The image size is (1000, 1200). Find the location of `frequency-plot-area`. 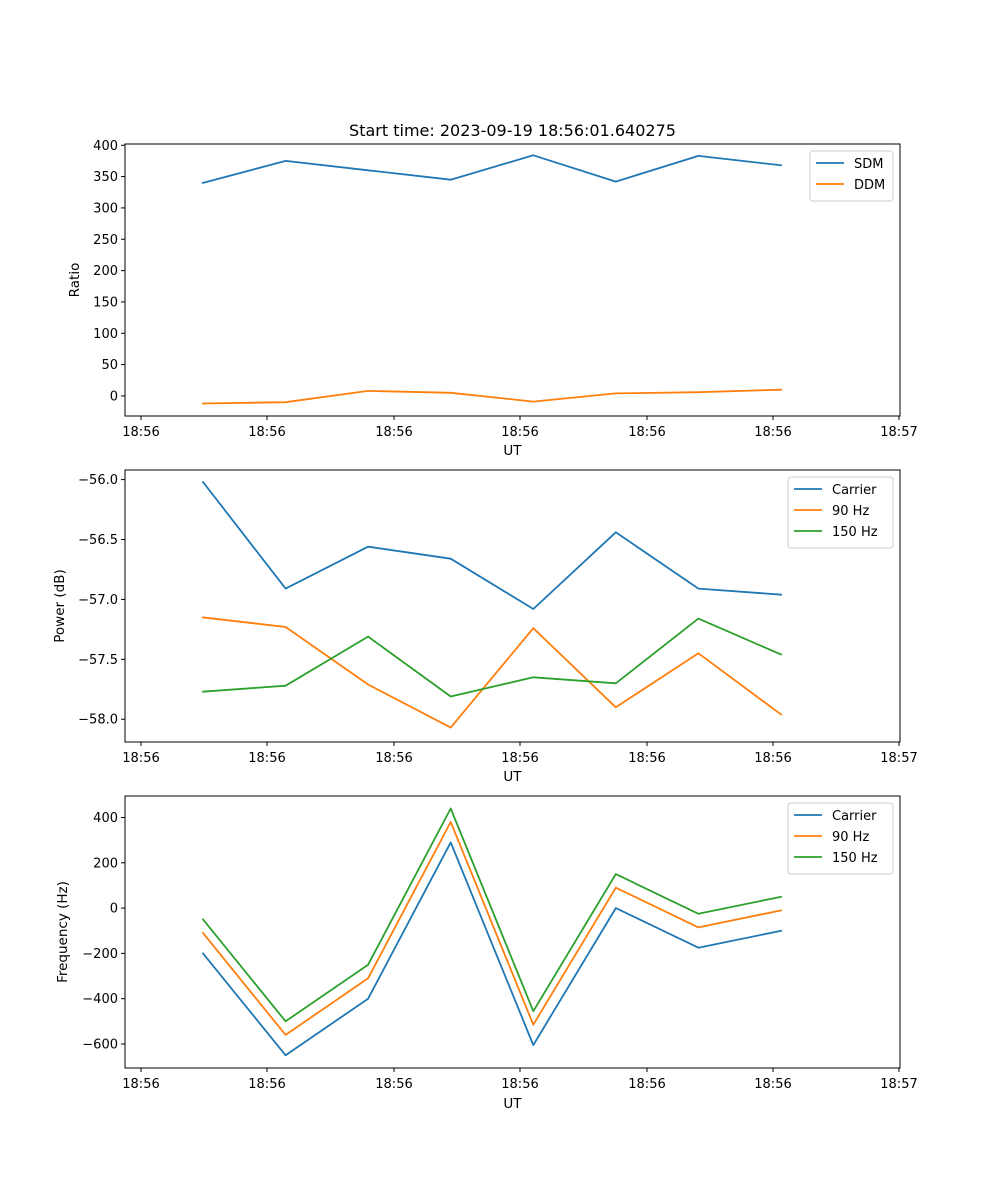

frequency-plot-area is located at coordinates (492, 932).